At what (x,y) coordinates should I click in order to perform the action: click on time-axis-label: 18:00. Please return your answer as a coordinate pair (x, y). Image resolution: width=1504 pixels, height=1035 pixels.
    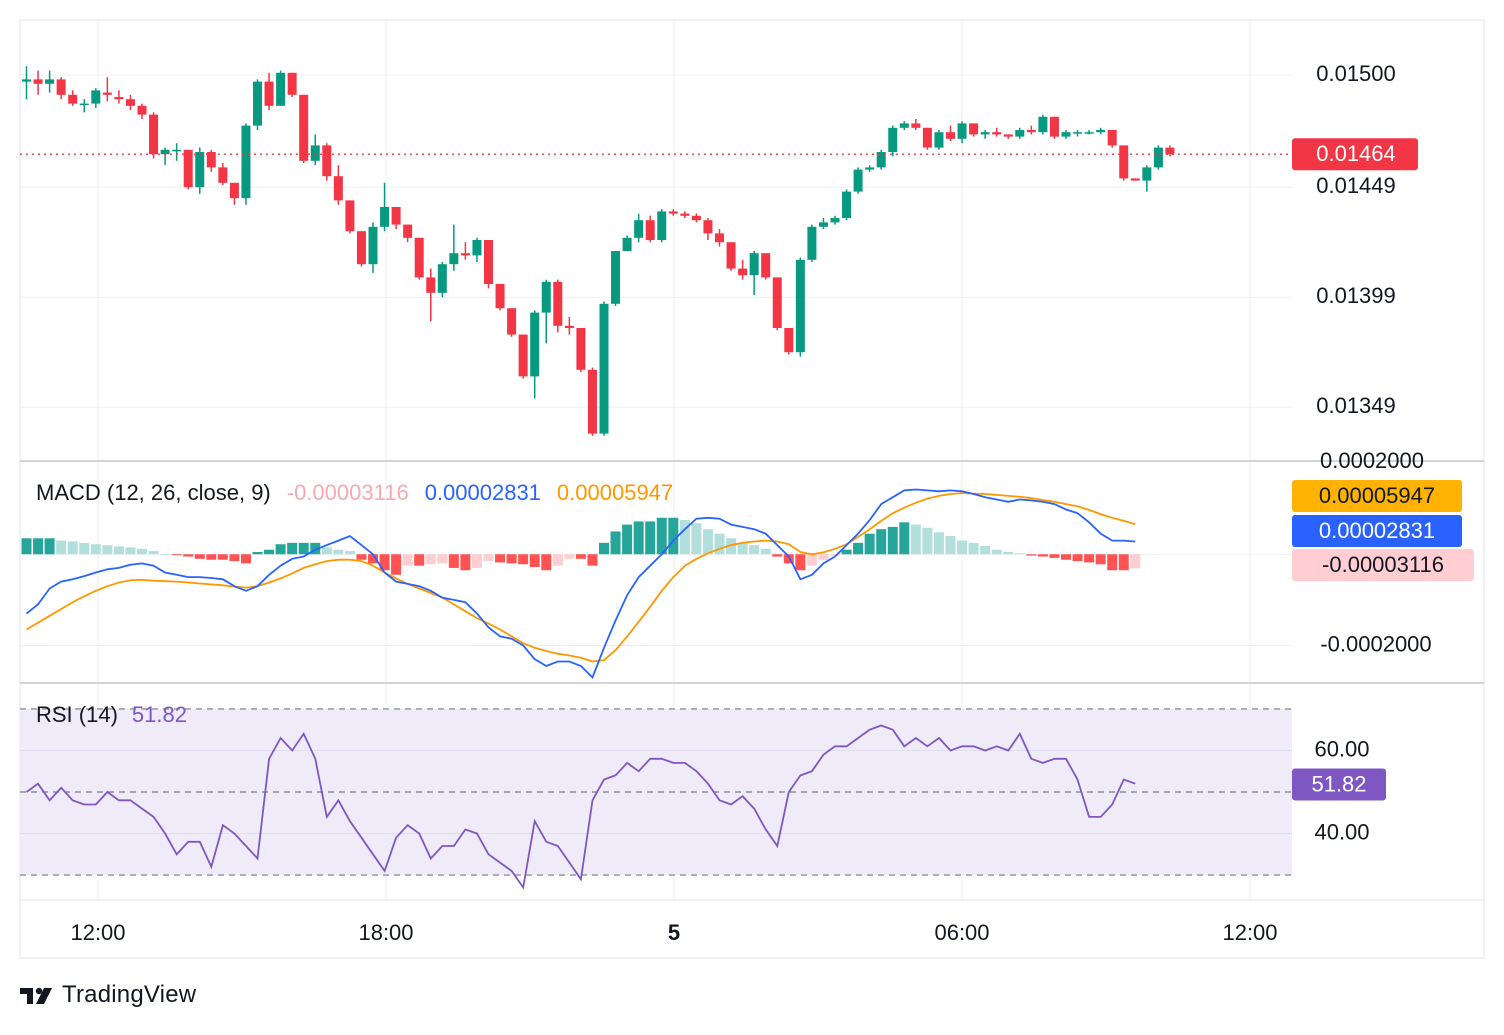
    Looking at the image, I should click on (385, 932).